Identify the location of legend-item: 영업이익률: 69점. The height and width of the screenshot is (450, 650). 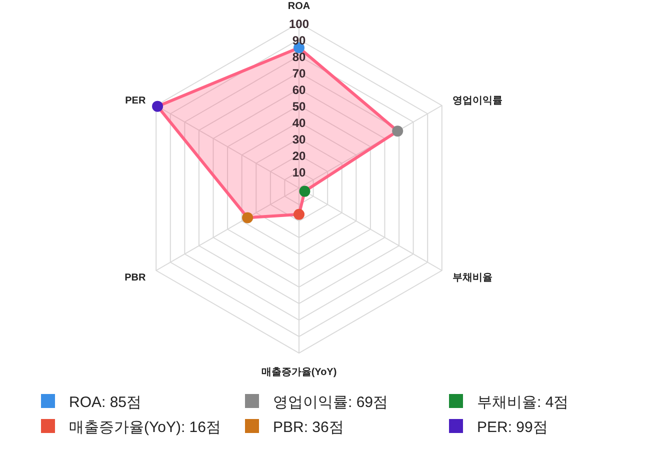
(316, 402).